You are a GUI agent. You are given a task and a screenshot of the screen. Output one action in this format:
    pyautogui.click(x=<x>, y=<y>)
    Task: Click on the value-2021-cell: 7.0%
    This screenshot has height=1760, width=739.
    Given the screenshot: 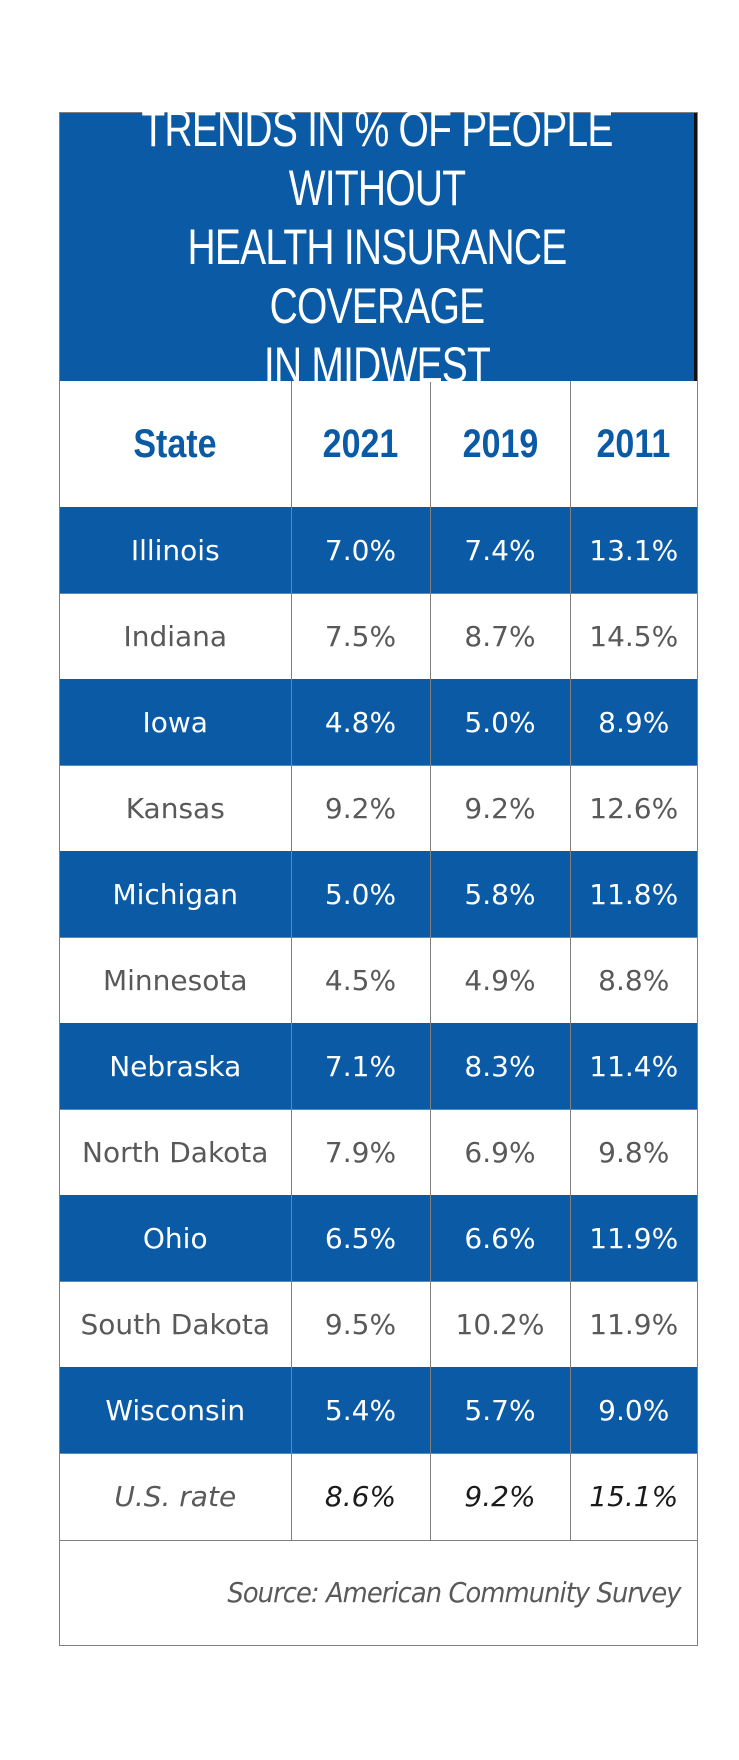 What is the action you would take?
    pyautogui.click(x=360, y=550)
    